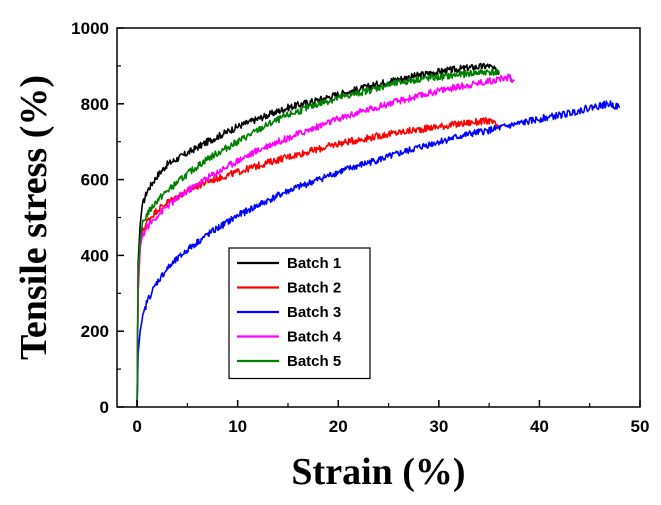 This screenshot has height=505, width=661. I want to click on legend-label: Batch 1, so click(314, 263).